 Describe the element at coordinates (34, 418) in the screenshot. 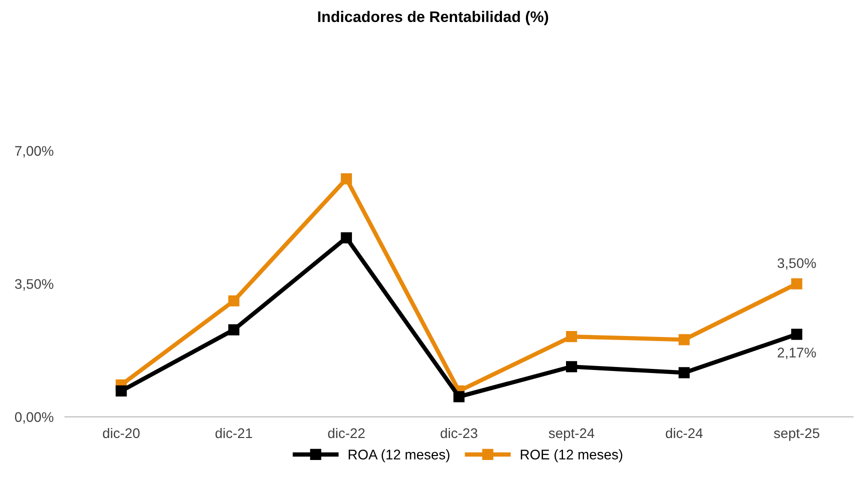

I see `y-tick-label: 0,00%` at that location.